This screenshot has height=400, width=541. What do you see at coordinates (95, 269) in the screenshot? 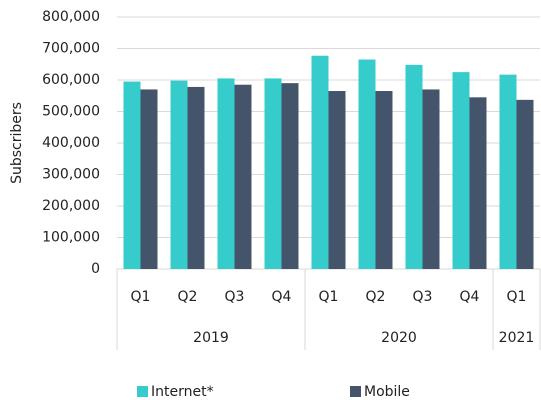
I see `y-tick-label: 0` at bounding box center [95, 269].